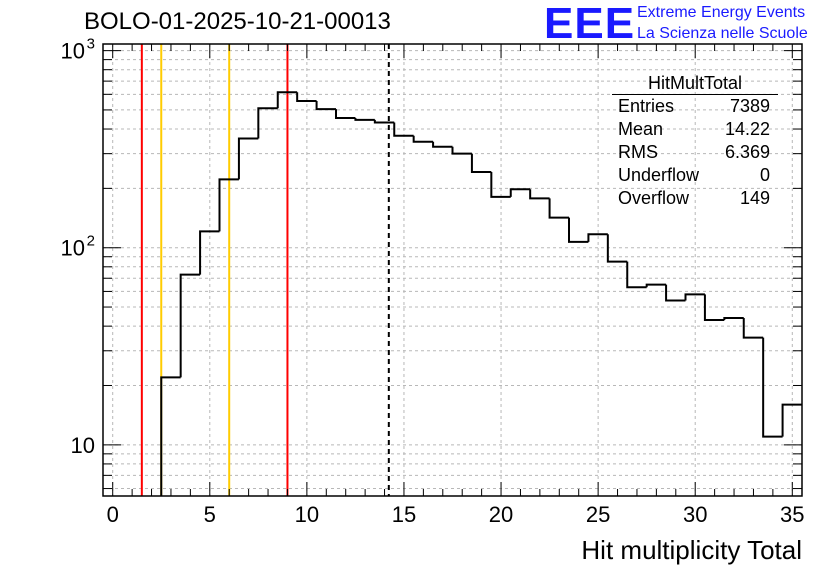 Image resolution: width=836 pixels, height=572 pixels. What do you see at coordinates (722, 33) in the screenshot?
I see `eee-logo-line2: La Scienza nelle Scuole` at bounding box center [722, 33].